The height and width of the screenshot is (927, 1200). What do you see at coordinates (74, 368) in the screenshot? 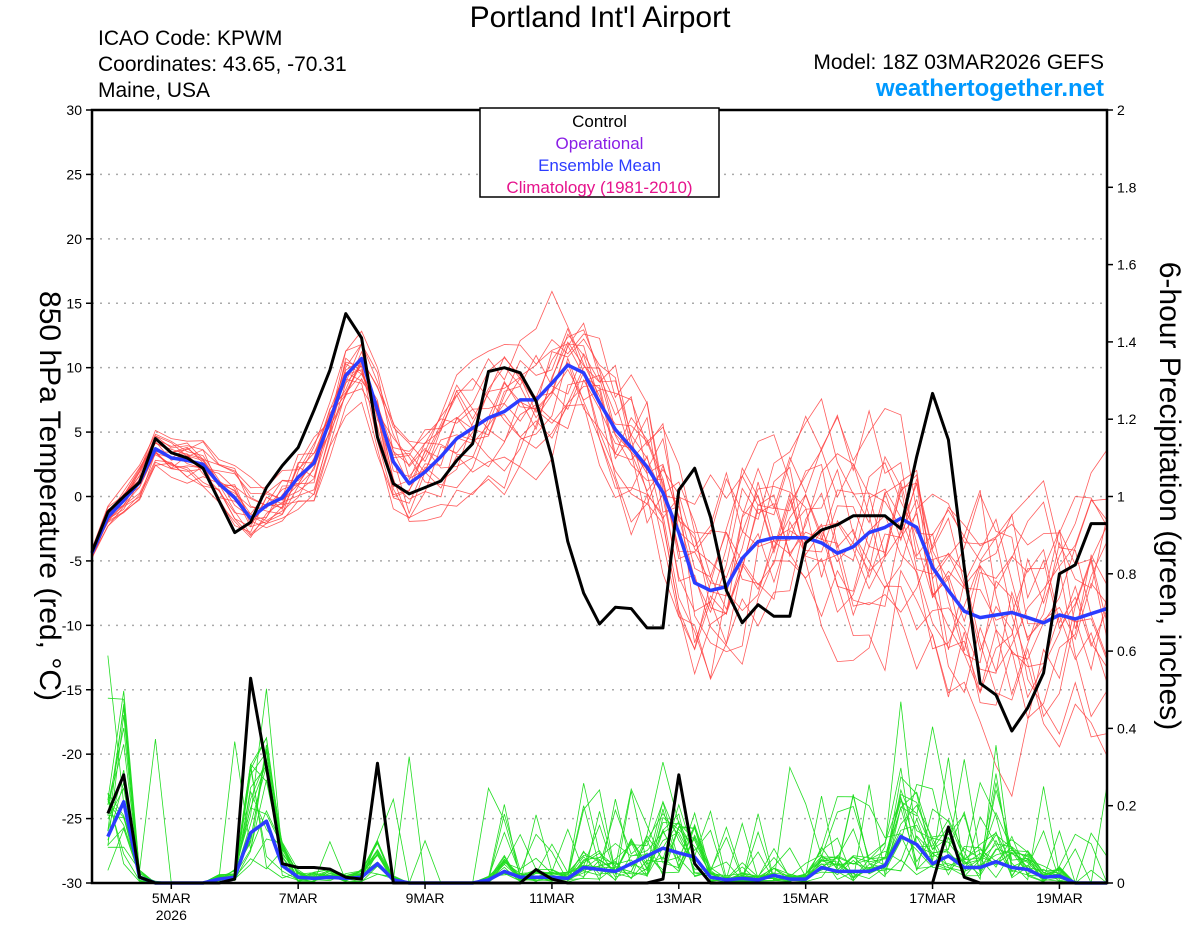
I see `y-tick-label: 10` at bounding box center [74, 368].